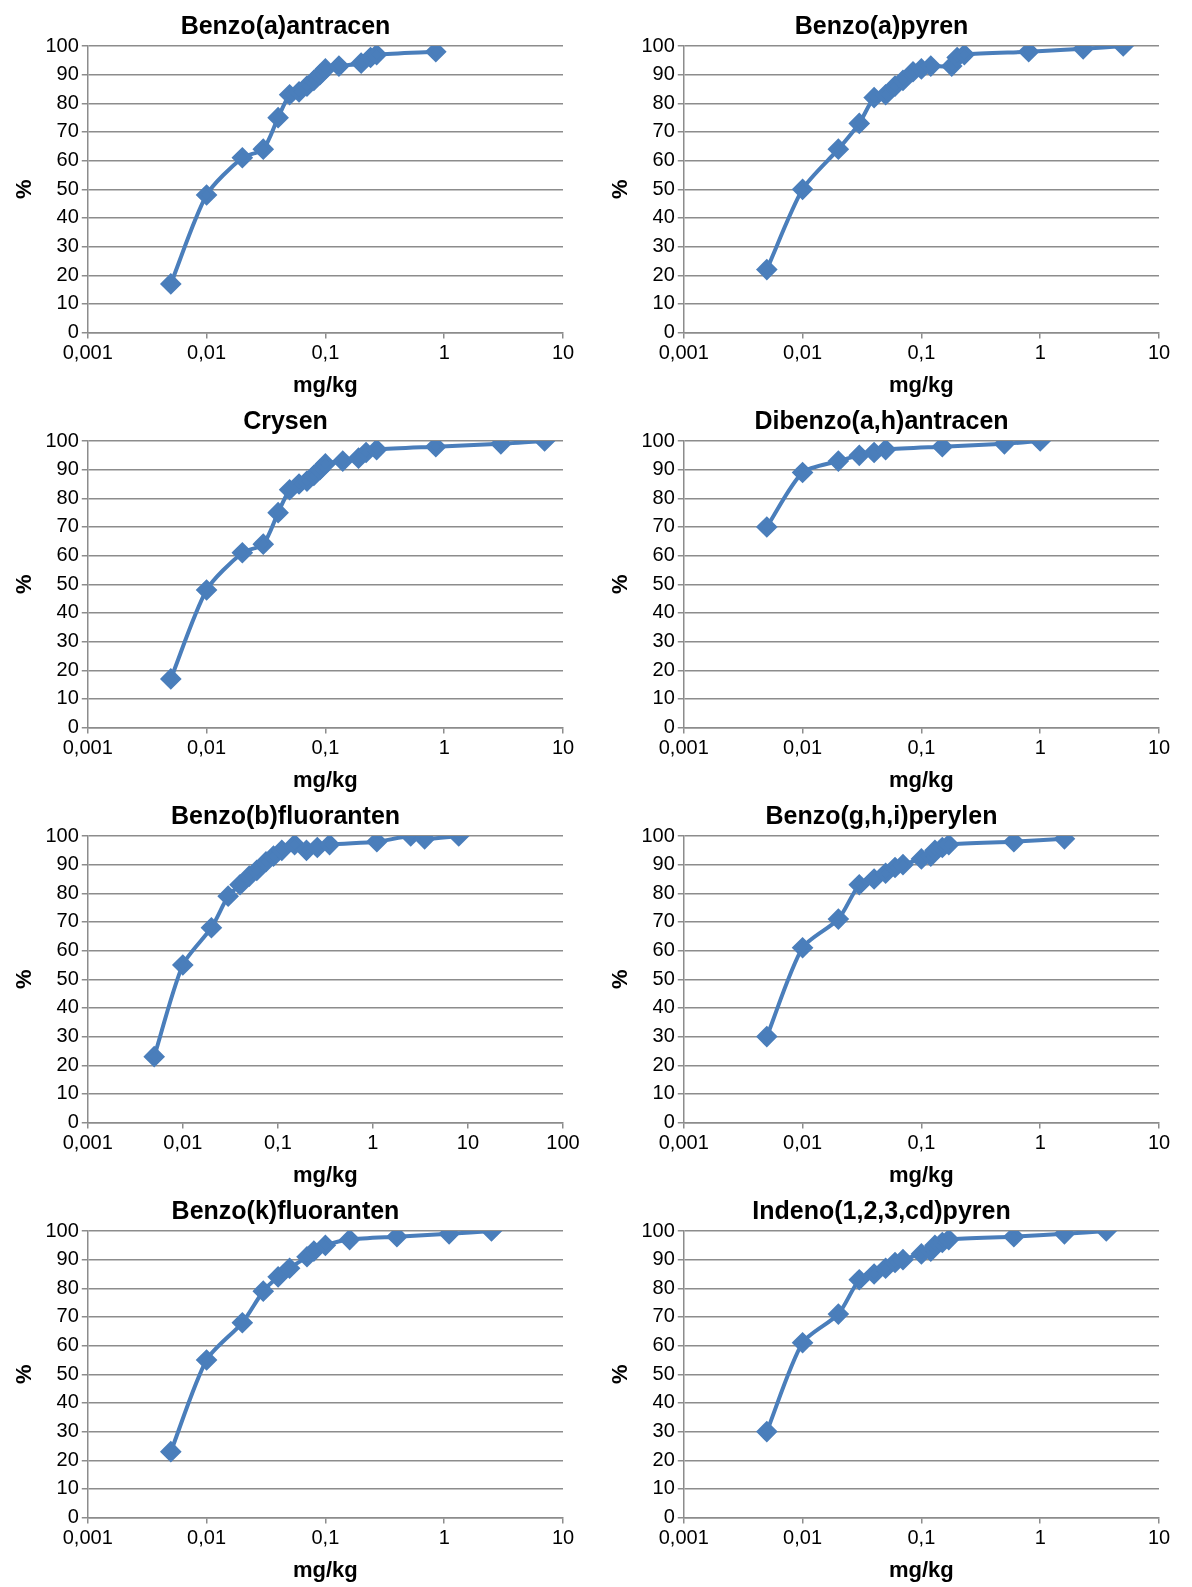 This screenshot has height=1587, width=1192. What do you see at coordinates (285, 419) in the screenshot?
I see `chart-title: Crysen` at bounding box center [285, 419].